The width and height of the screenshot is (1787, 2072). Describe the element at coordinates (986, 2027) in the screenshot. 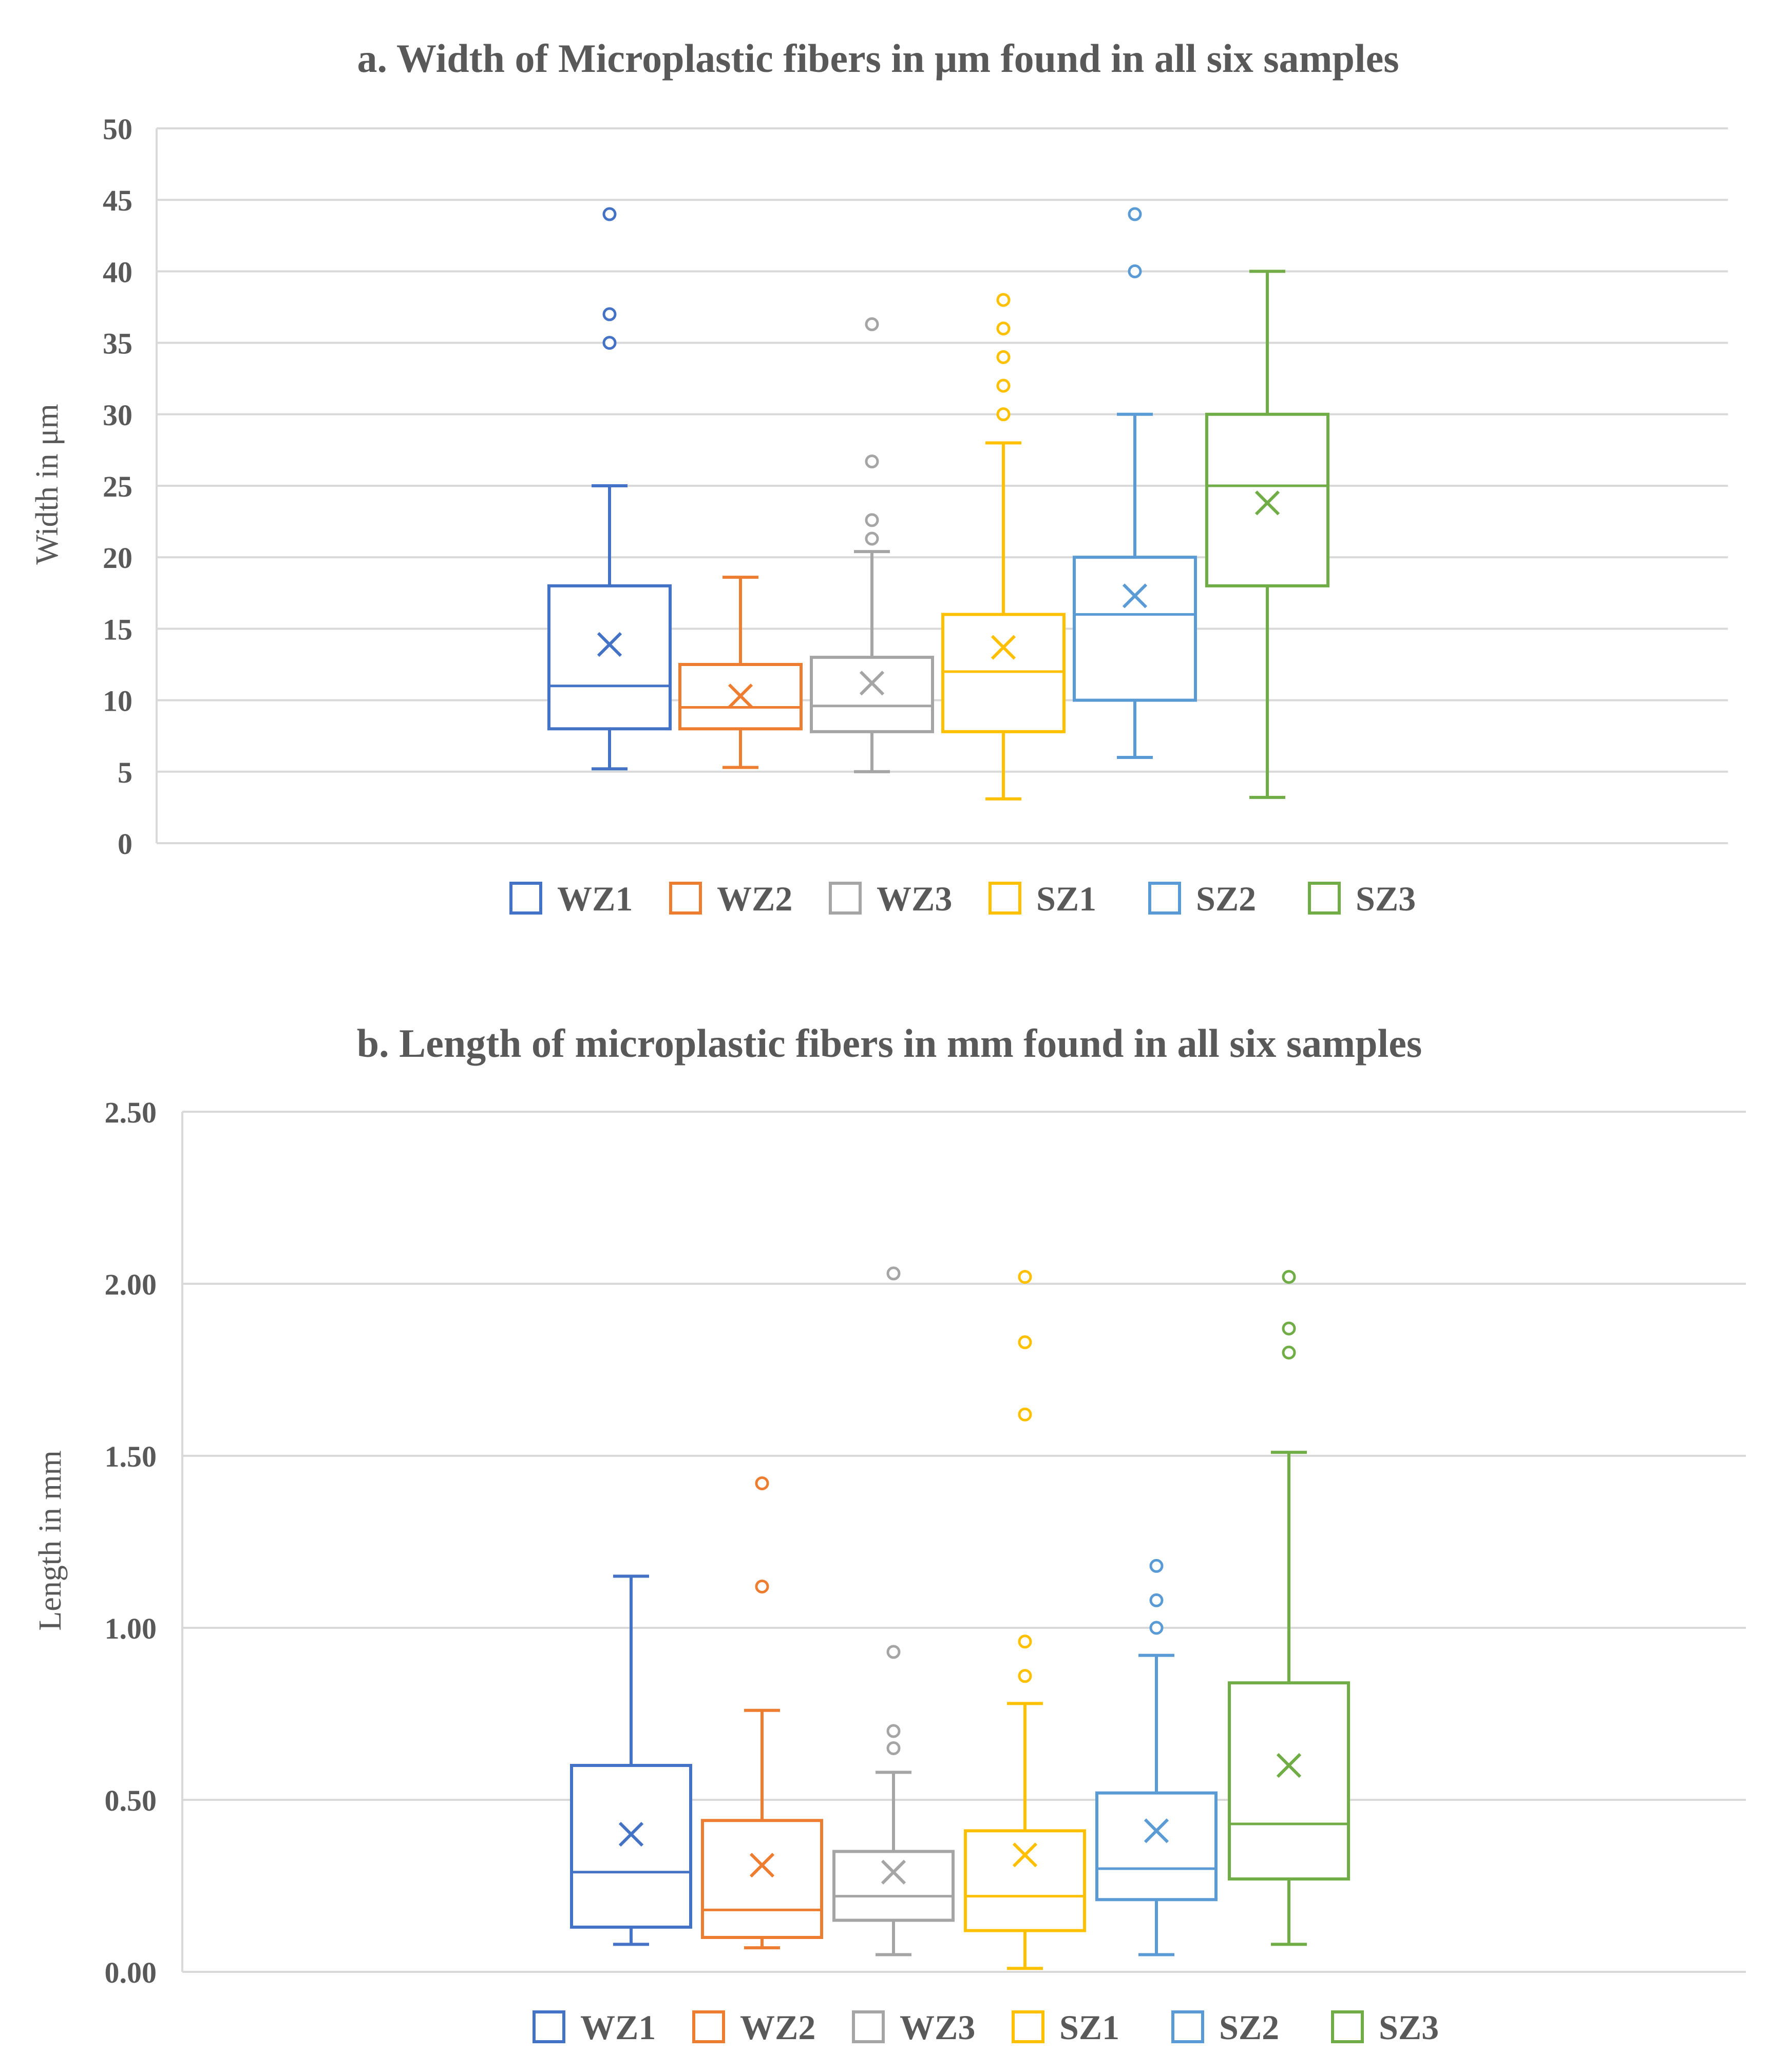

I see `chart-b-legend: WZ1 WZ2 WZ3 SZ1 SZ2 SZ3` at that location.